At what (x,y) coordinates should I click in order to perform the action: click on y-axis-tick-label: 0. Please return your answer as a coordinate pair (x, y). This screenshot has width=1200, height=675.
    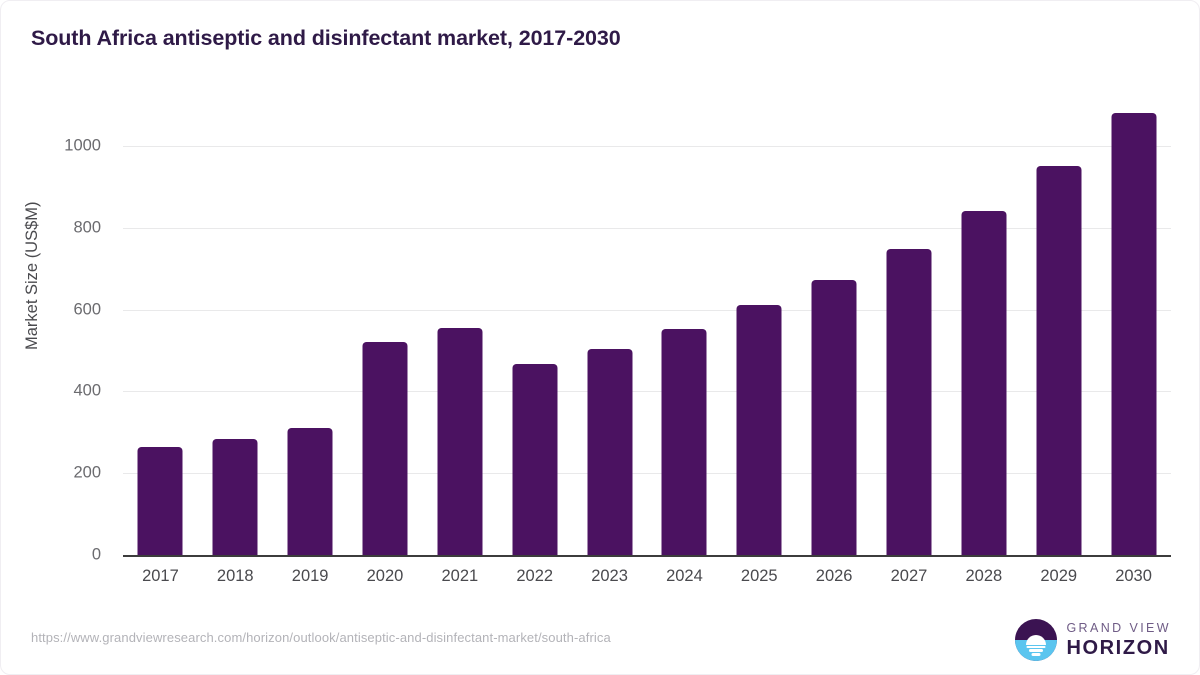
    Looking at the image, I should click on (96, 554).